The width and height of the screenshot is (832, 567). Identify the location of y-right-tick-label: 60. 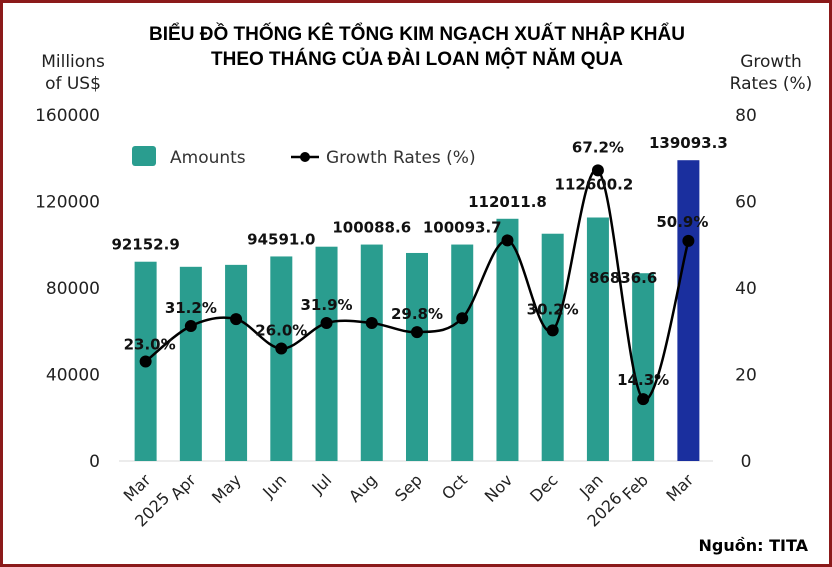
(746, 203).